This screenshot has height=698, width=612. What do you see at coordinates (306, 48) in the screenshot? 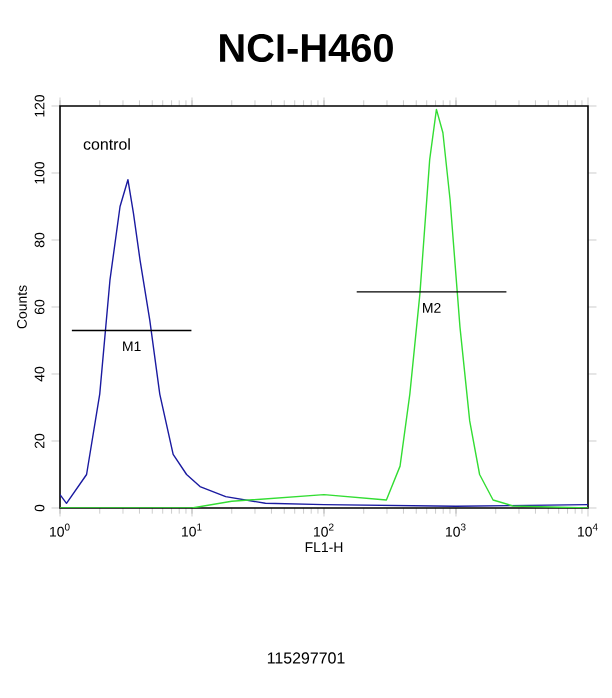
I see `chart-title: NCI-H460` at bounding box center [306, 48].